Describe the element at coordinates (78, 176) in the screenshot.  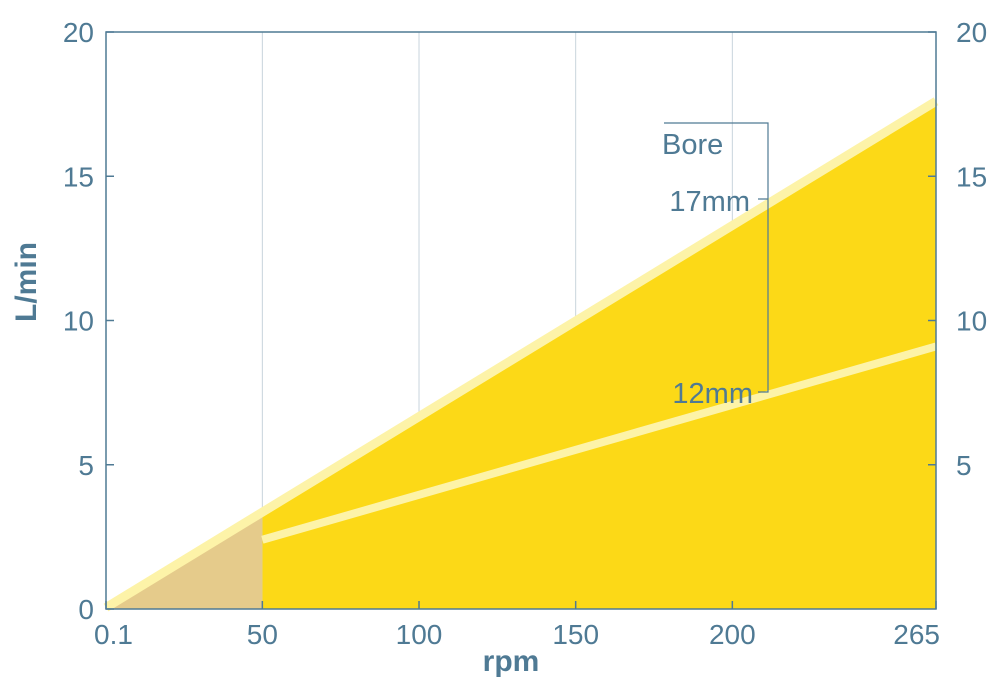
I see `y-left-tick-label-15: 15` at that location.